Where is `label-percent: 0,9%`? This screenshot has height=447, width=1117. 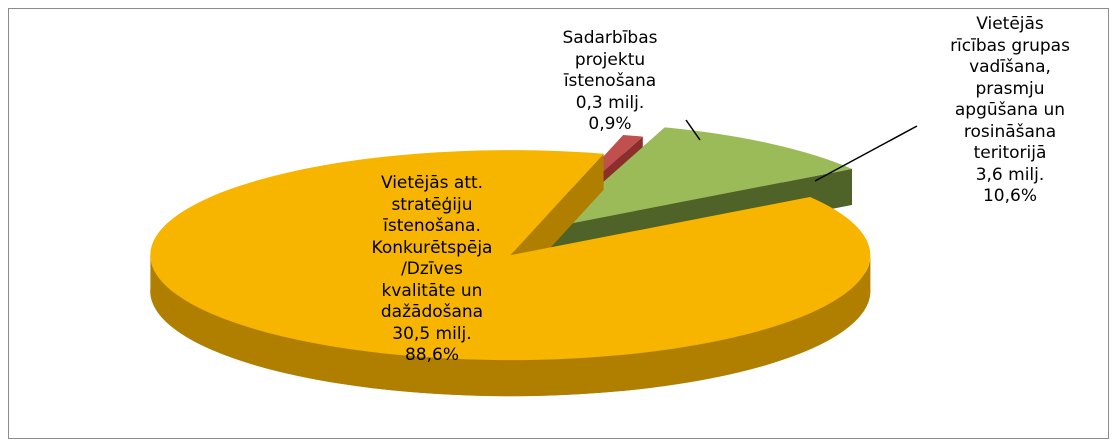 label-percent: 0,9% is located at coordinates (610, 124).